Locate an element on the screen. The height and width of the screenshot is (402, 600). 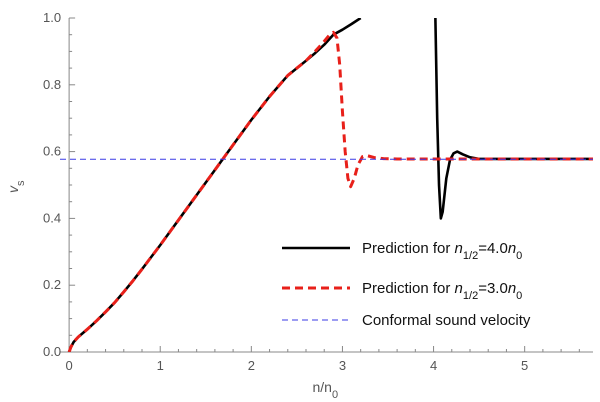
y-tick-label: 0.0 is located at coordinates (52, 351).